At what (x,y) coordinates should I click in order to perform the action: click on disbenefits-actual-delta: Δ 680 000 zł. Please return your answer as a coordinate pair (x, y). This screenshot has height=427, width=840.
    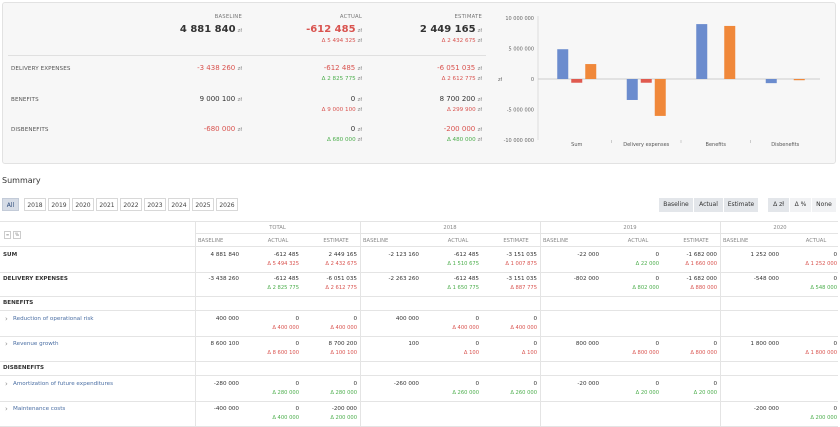
    Looking at the image, I should click on (344, 140).